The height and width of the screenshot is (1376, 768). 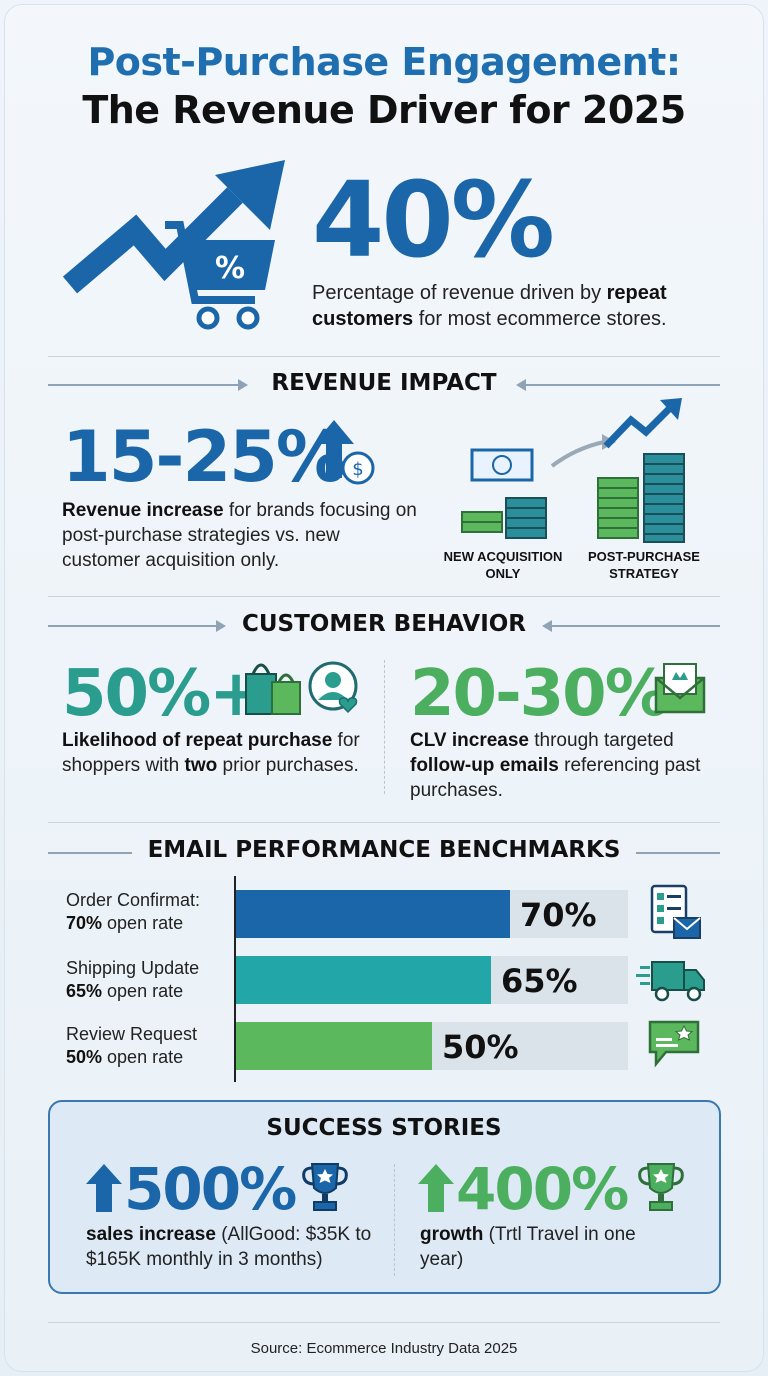 I want to click on customer-behavior-heading: CUSTOMER BEHAVIOR, so click(x=384, y=624).